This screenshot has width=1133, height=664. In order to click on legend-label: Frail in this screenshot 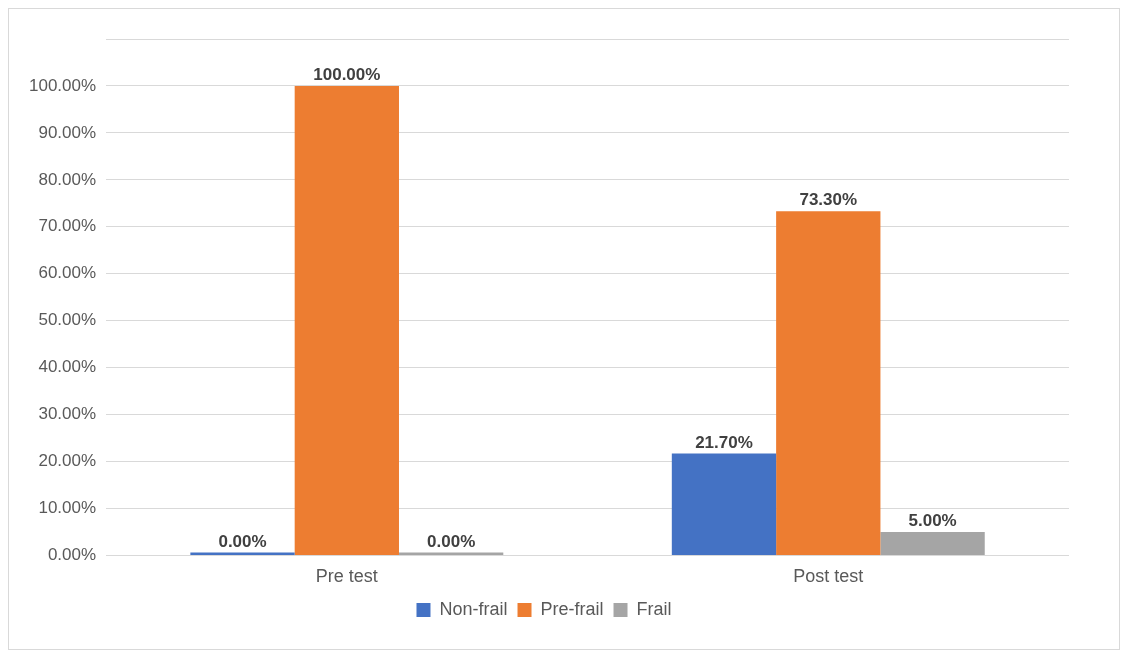, I will do `click(654, 608)`.